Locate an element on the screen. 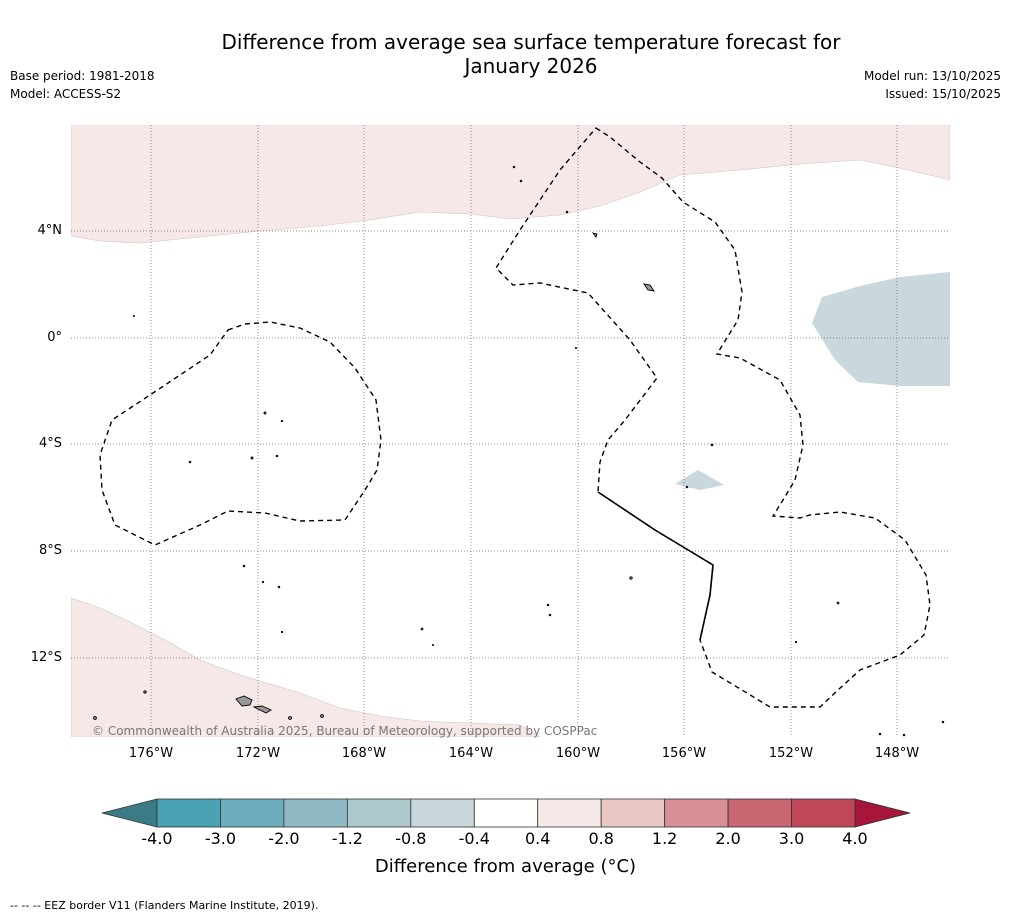 This screenshot has height=919, width=1011. meta-left: Base period: 1981-2018 Model: ACCESS-S2 is located at coordinates (82, 85).